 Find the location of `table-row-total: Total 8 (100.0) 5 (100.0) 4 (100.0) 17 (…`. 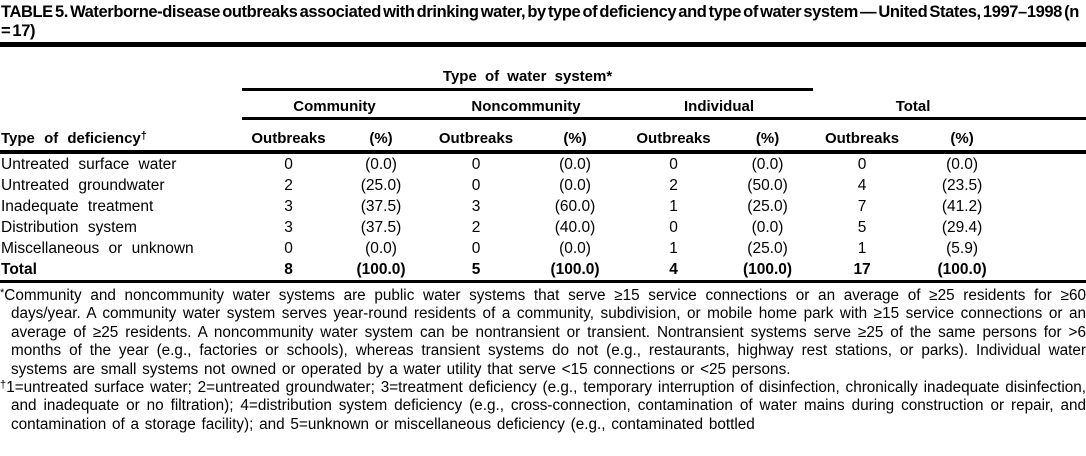

table-row-total: Total 8 (100.0) 5 (100.0) 4 (100.0) 17 (… is located at coordinates (543, 271).